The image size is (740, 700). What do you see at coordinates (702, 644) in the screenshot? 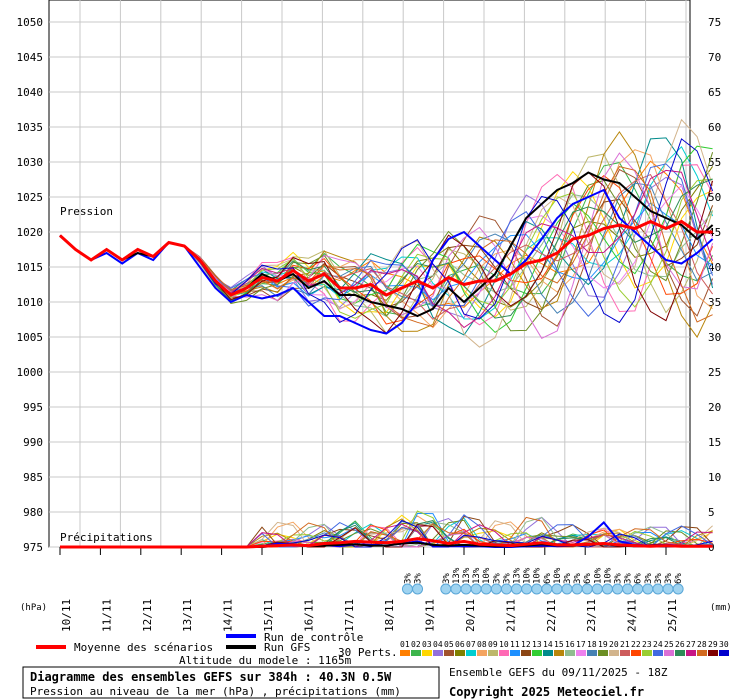
I see `perturbation-id: 28` at bounding box center [702, 644].